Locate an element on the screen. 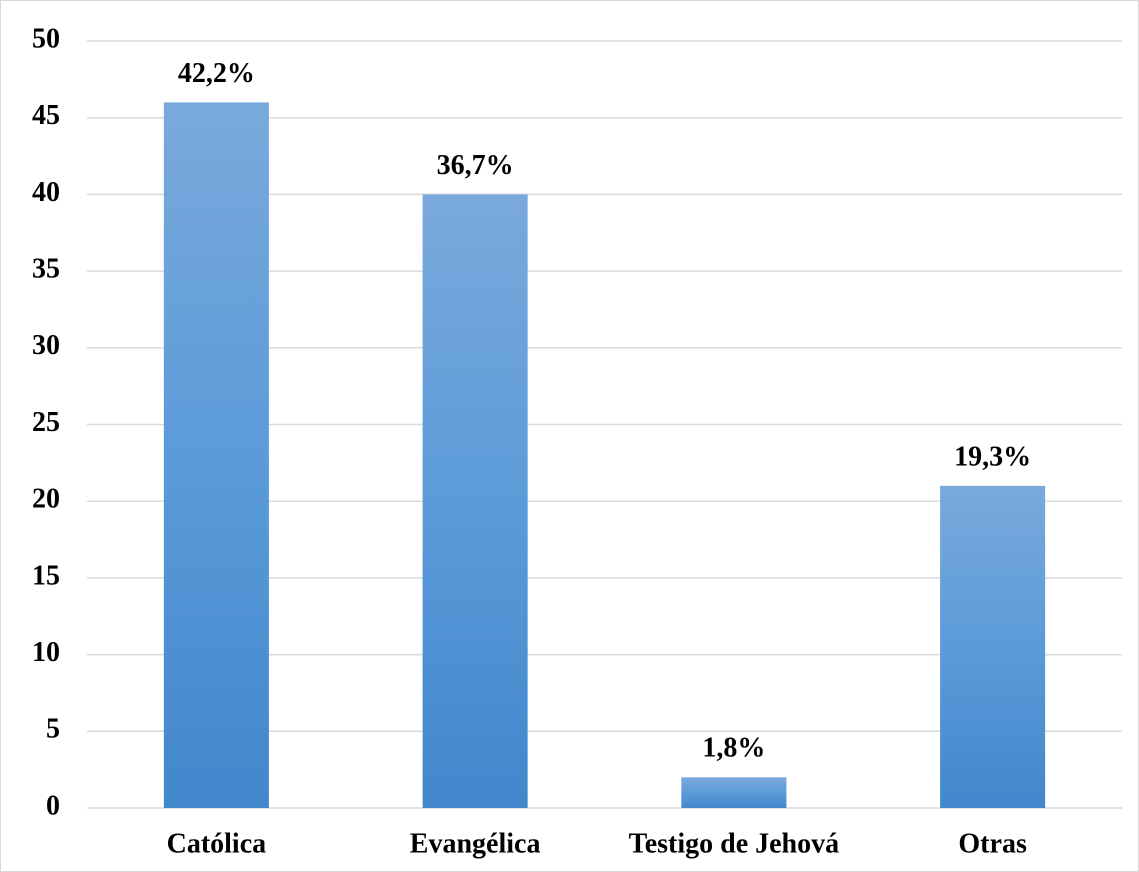  y-tick-label: 10 is located at coordinates (46, 652).